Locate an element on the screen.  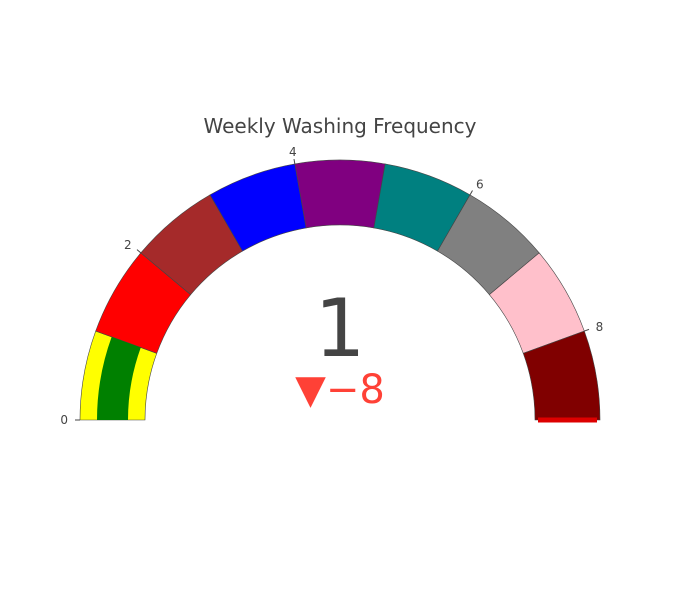
tick-label: 8 is located at coordinates (600, 327).